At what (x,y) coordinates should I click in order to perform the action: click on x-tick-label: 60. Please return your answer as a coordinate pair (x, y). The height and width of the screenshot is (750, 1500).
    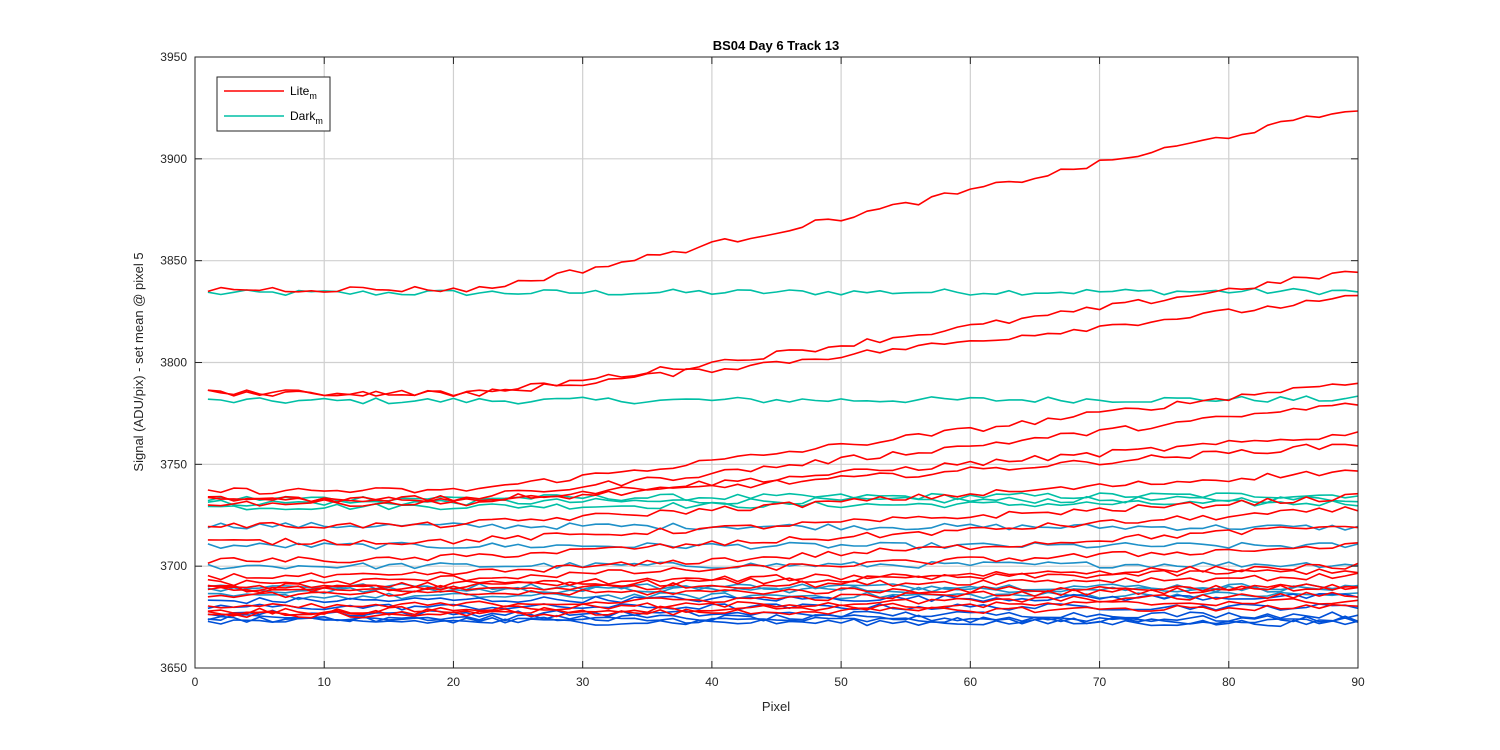
    Looking at the image, I should click on (971, 682).